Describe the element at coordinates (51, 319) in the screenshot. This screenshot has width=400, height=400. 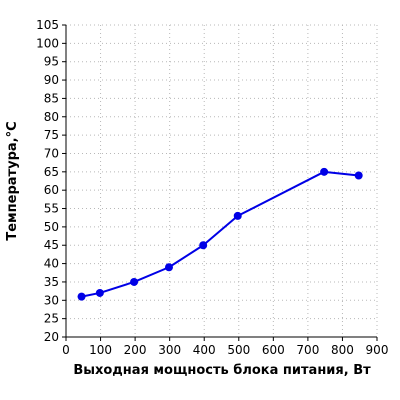
I see `y-tick-label: 25` at that location.